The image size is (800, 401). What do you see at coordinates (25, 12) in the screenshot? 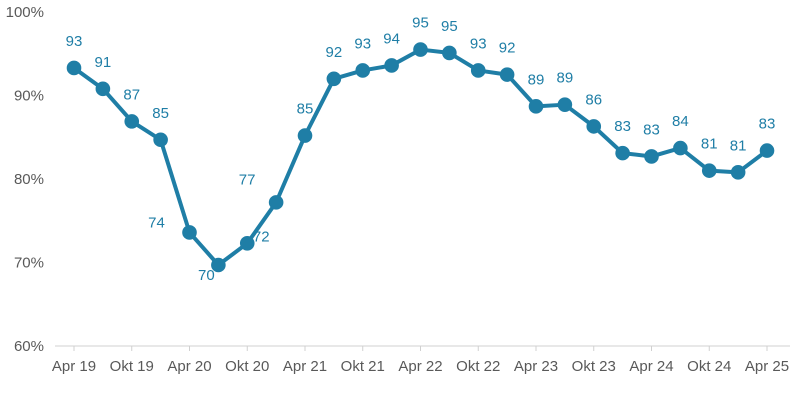
I see `y-tick-label: 100%` at bounding box center [25, 12].